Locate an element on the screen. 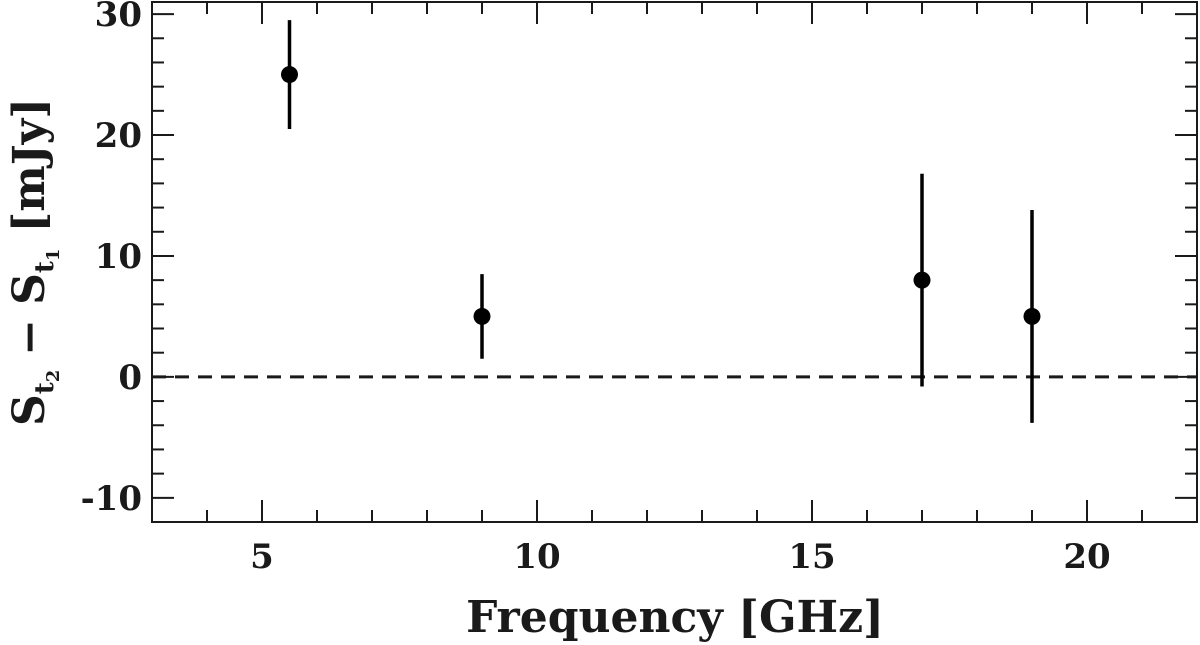 The height and width of the screenshot is (645, 1200). y-tick-label: 0 is located at coordinates (130, 378).